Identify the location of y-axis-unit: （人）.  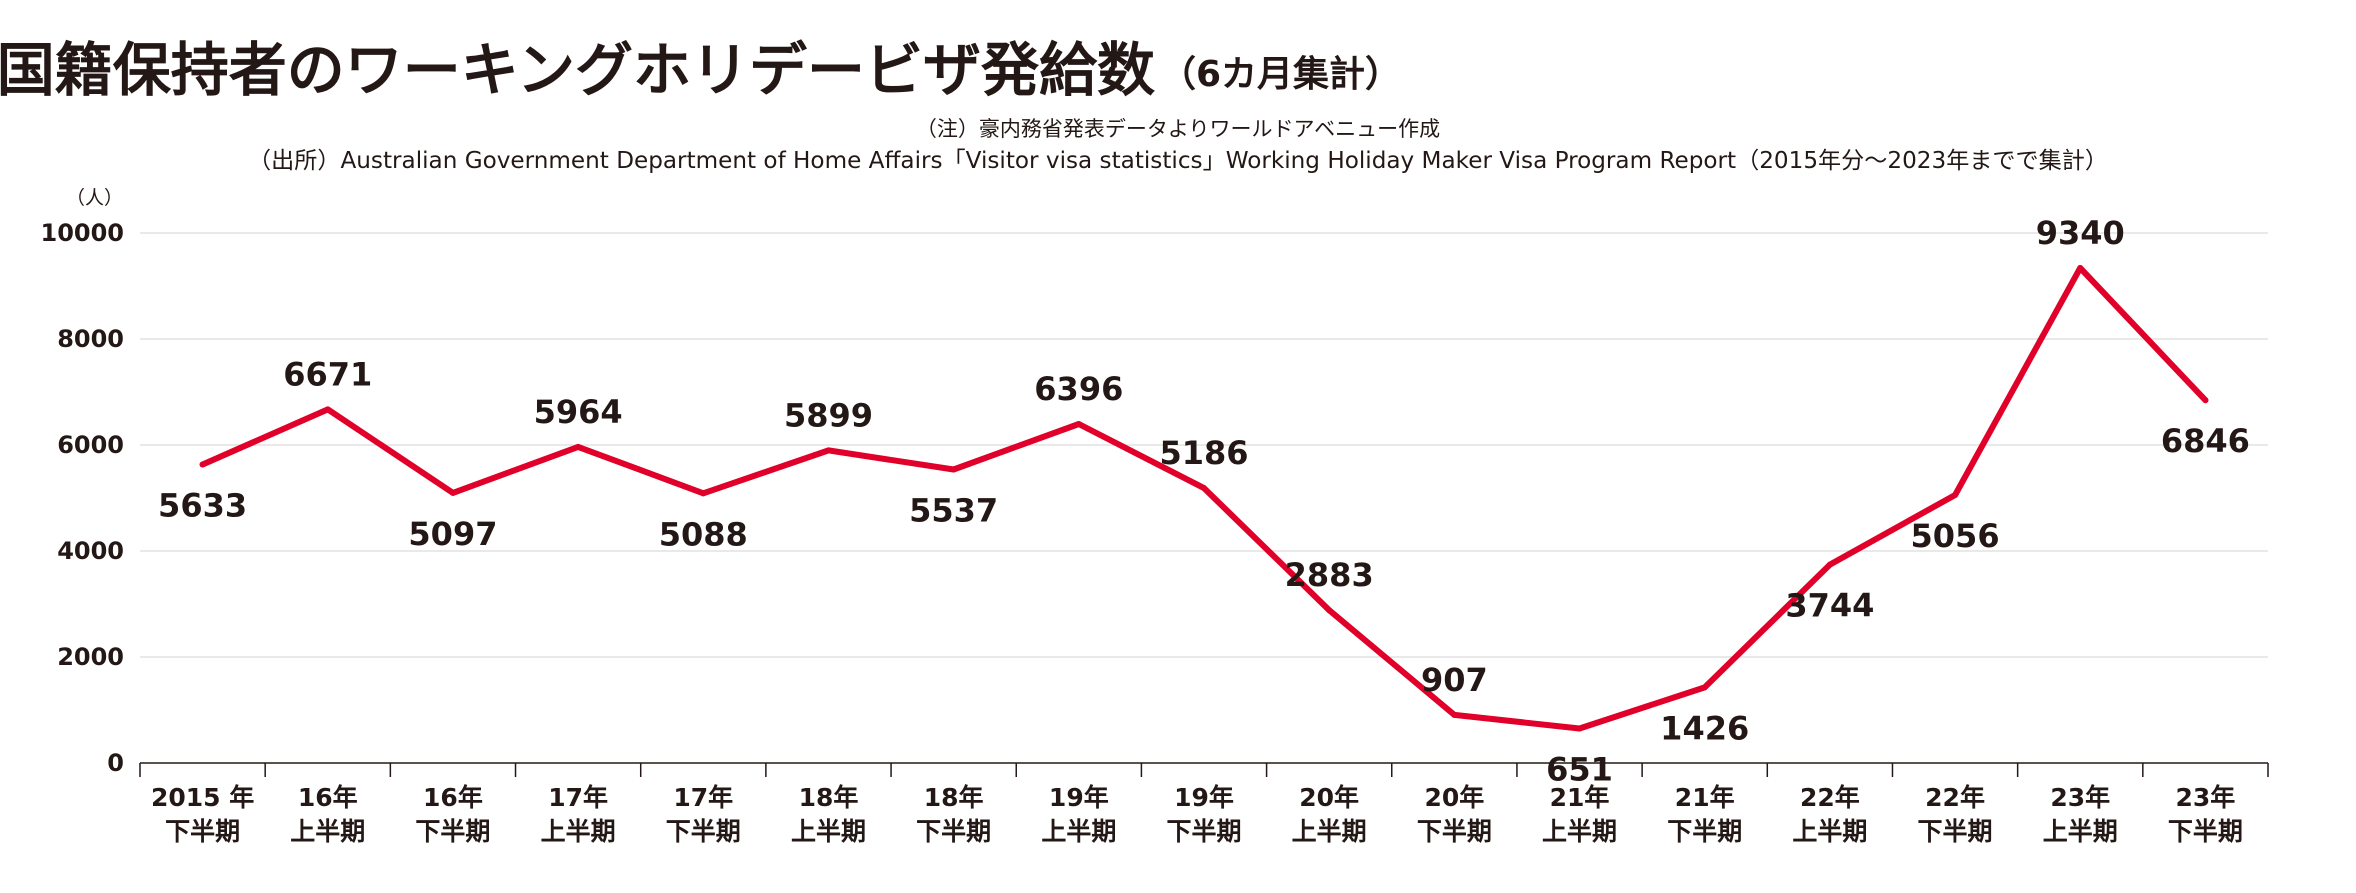
(94, 198).